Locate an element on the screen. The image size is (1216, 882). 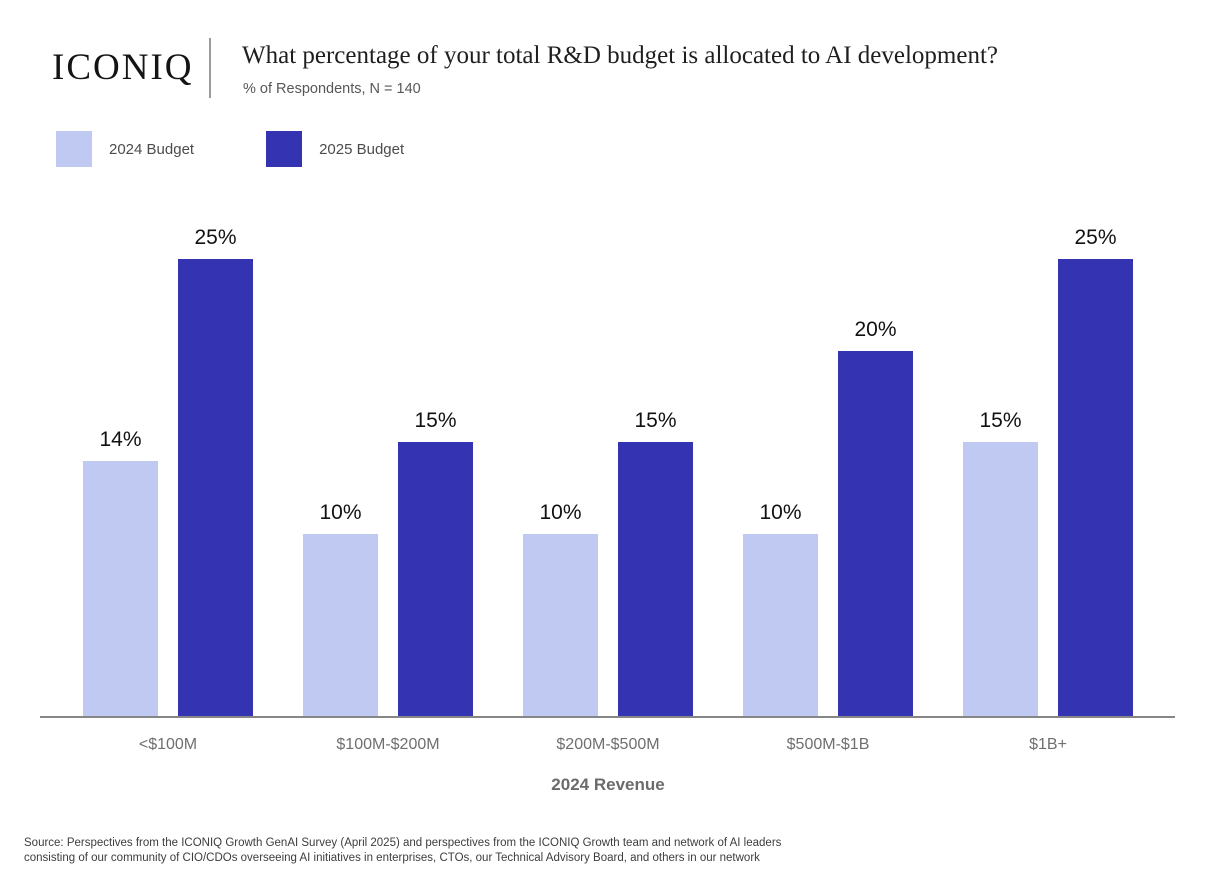
legend-item: 2024 Budget is located at coordinates (125, 149).